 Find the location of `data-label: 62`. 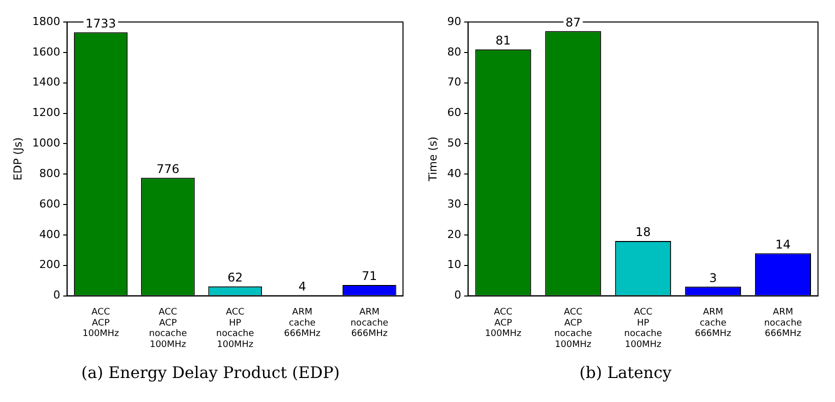

data-label: 62 is located at coordinates (235, 277).